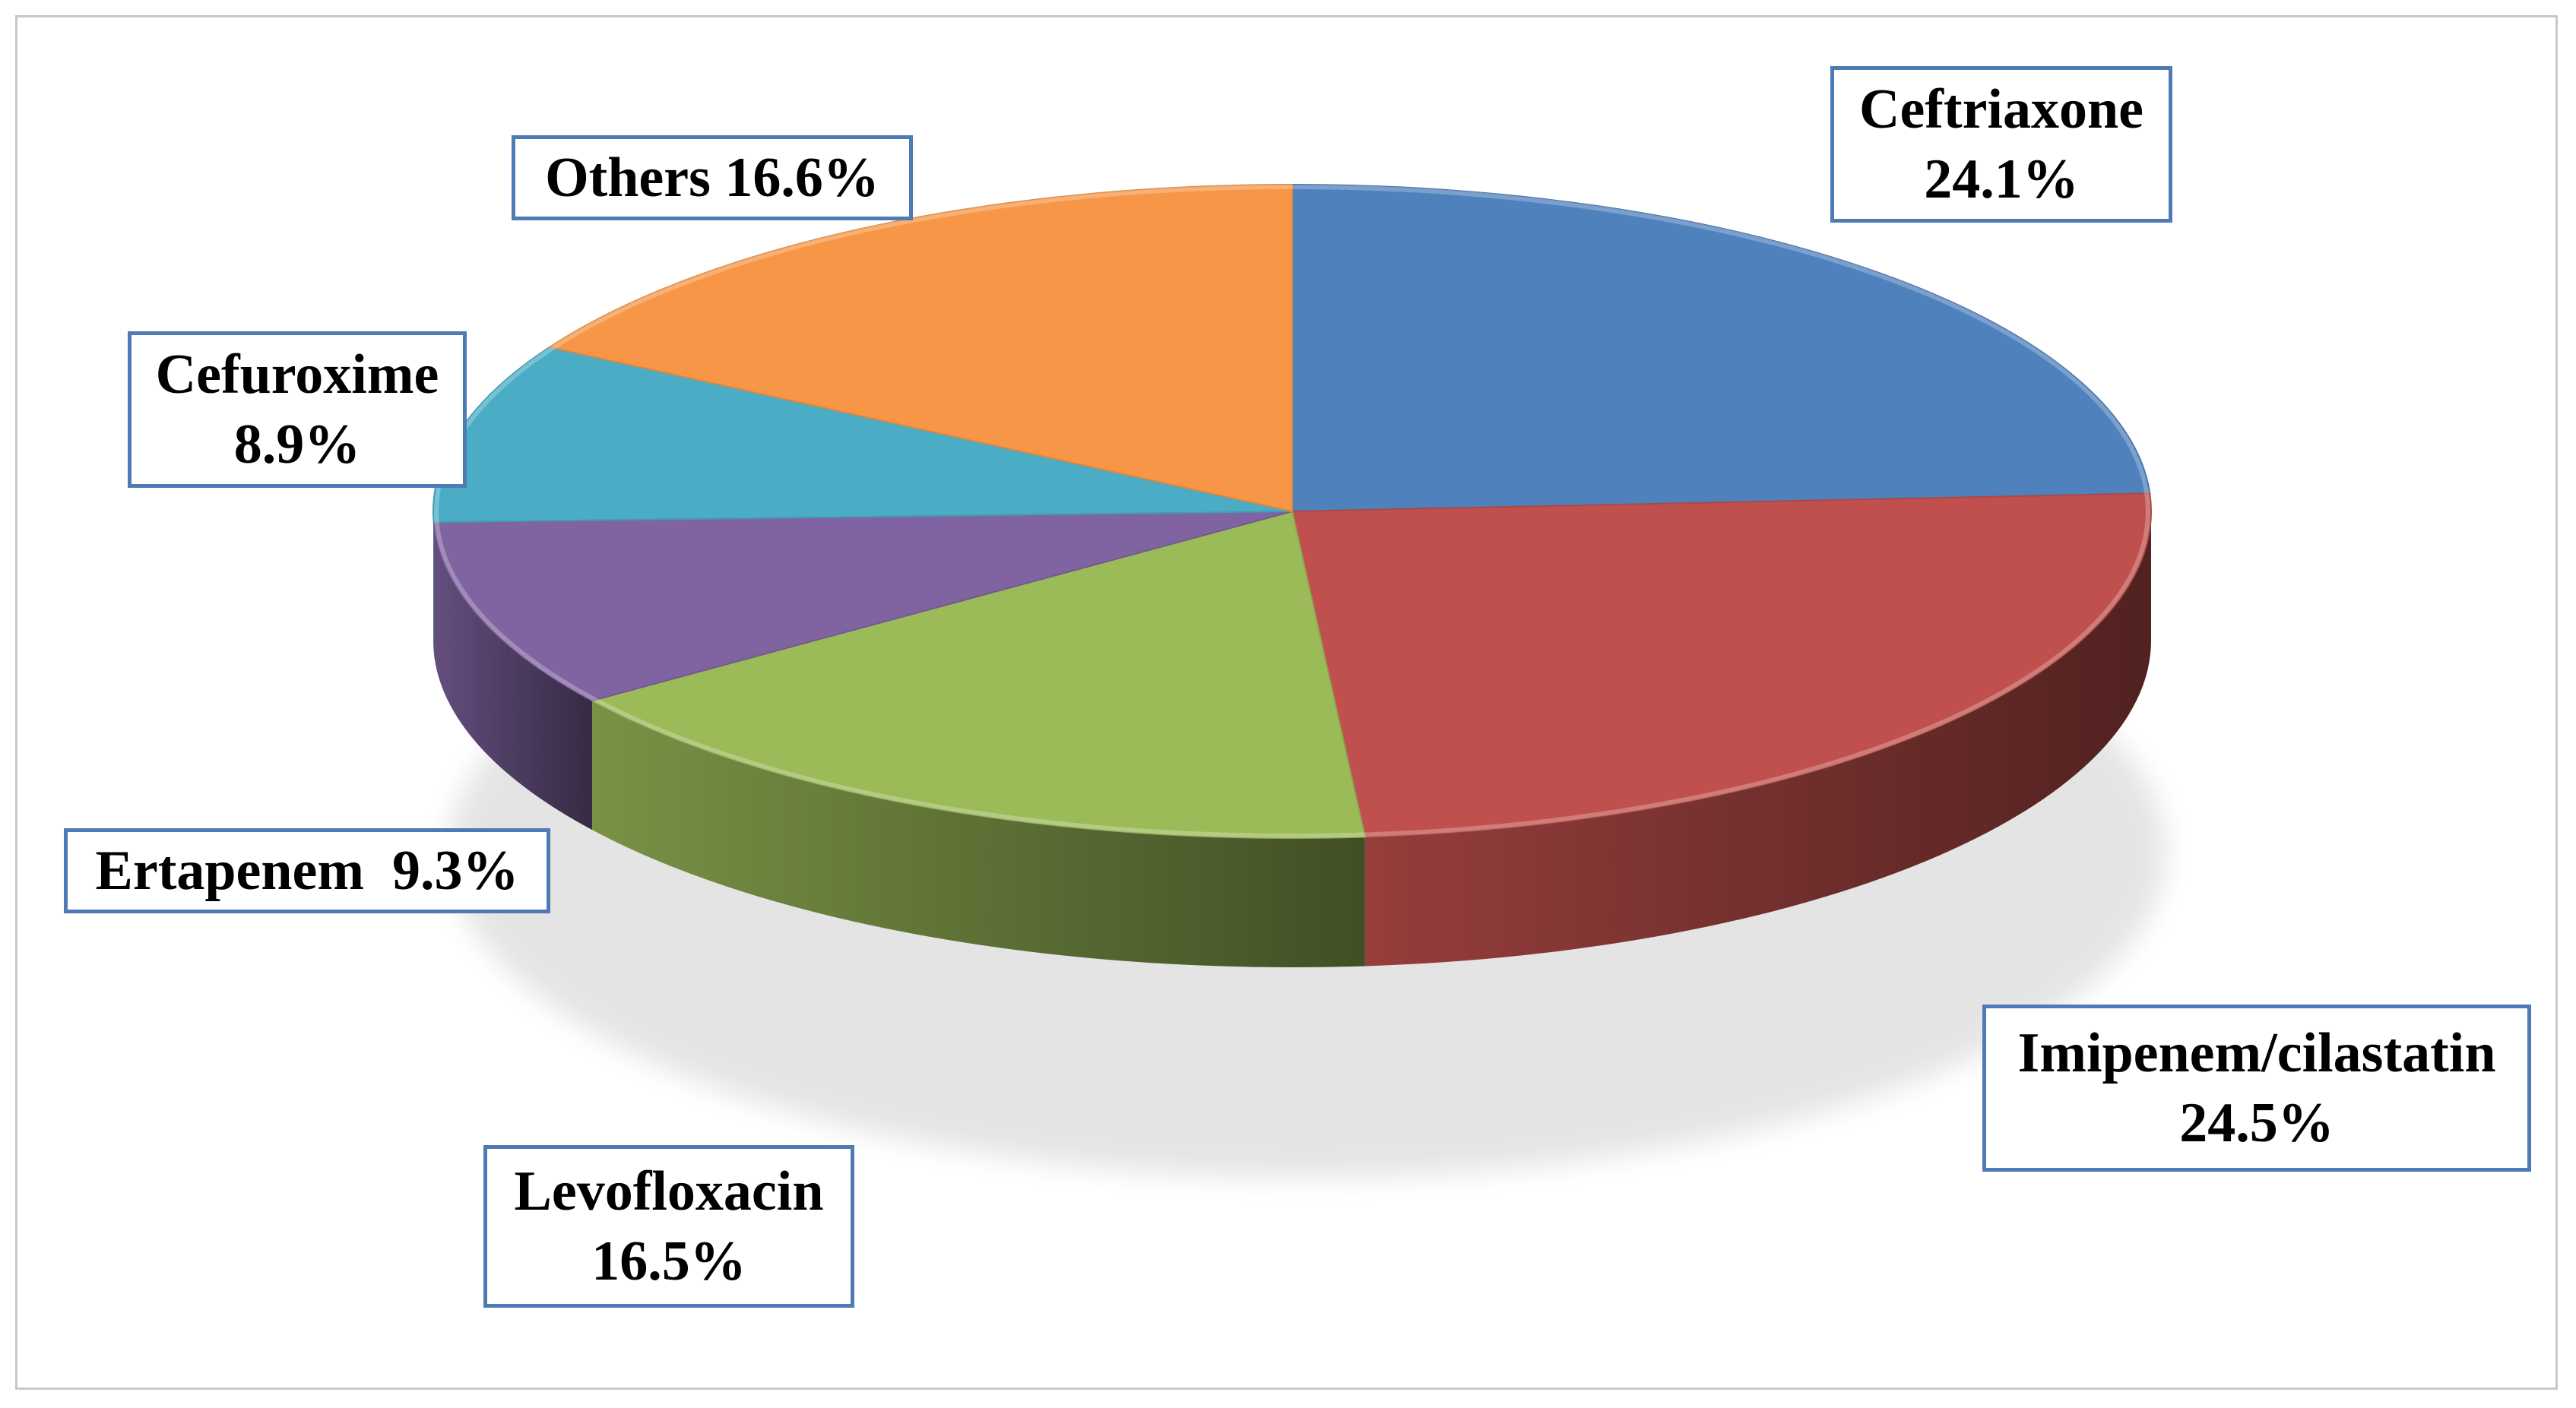 The width and height of the screenshot is (2576, 1408). Describe the element at coordinates (920, 348) in the screenshot. I see `pie-slice-others` at that location.